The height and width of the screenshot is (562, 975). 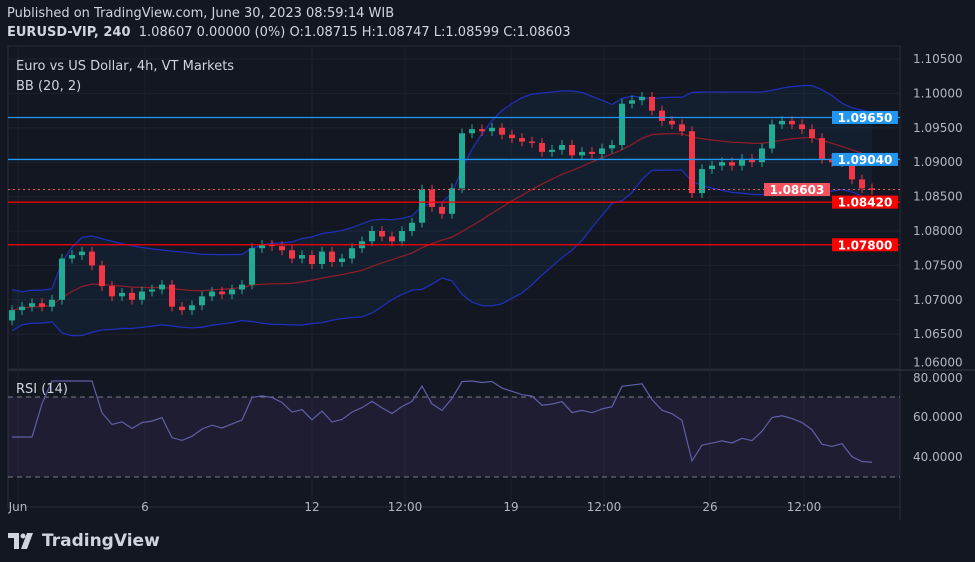 I want to click on price-tick-label: 1.09500, so click(x=938, y=128).